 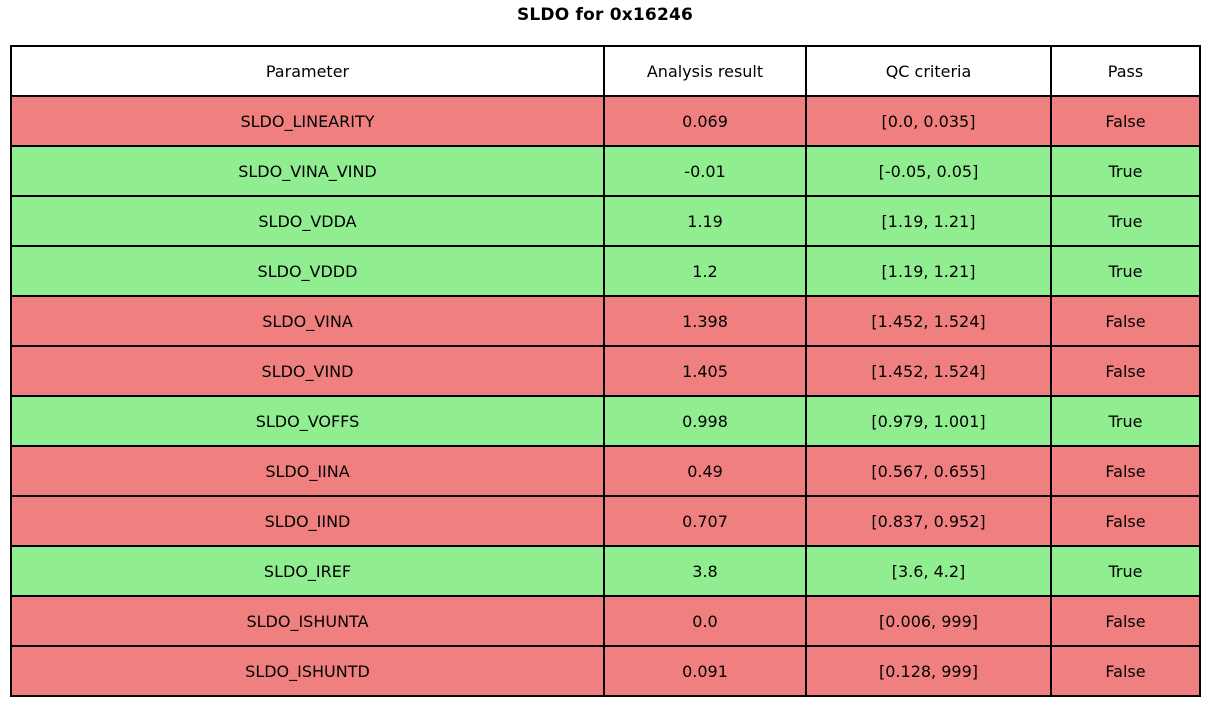 What do you see at coordinates (705, 121) in the screenshot?
I see `cell-analysis-result: 0.069` at bounding box center [705, 121].